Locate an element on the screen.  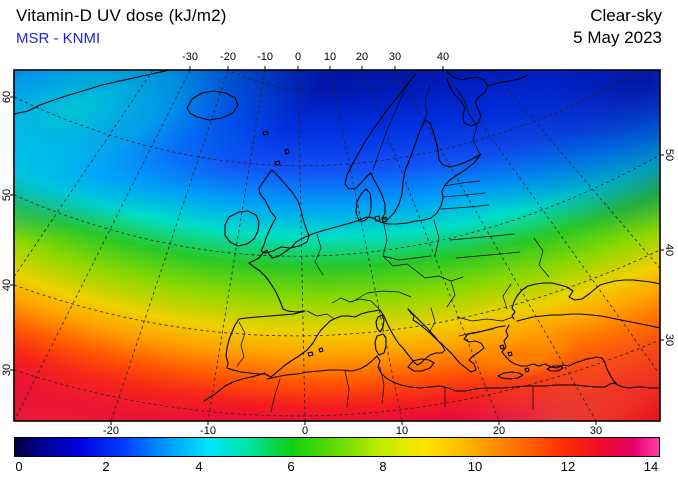
colorbar-tick-label: 0 is located at coordinates (19, 466).